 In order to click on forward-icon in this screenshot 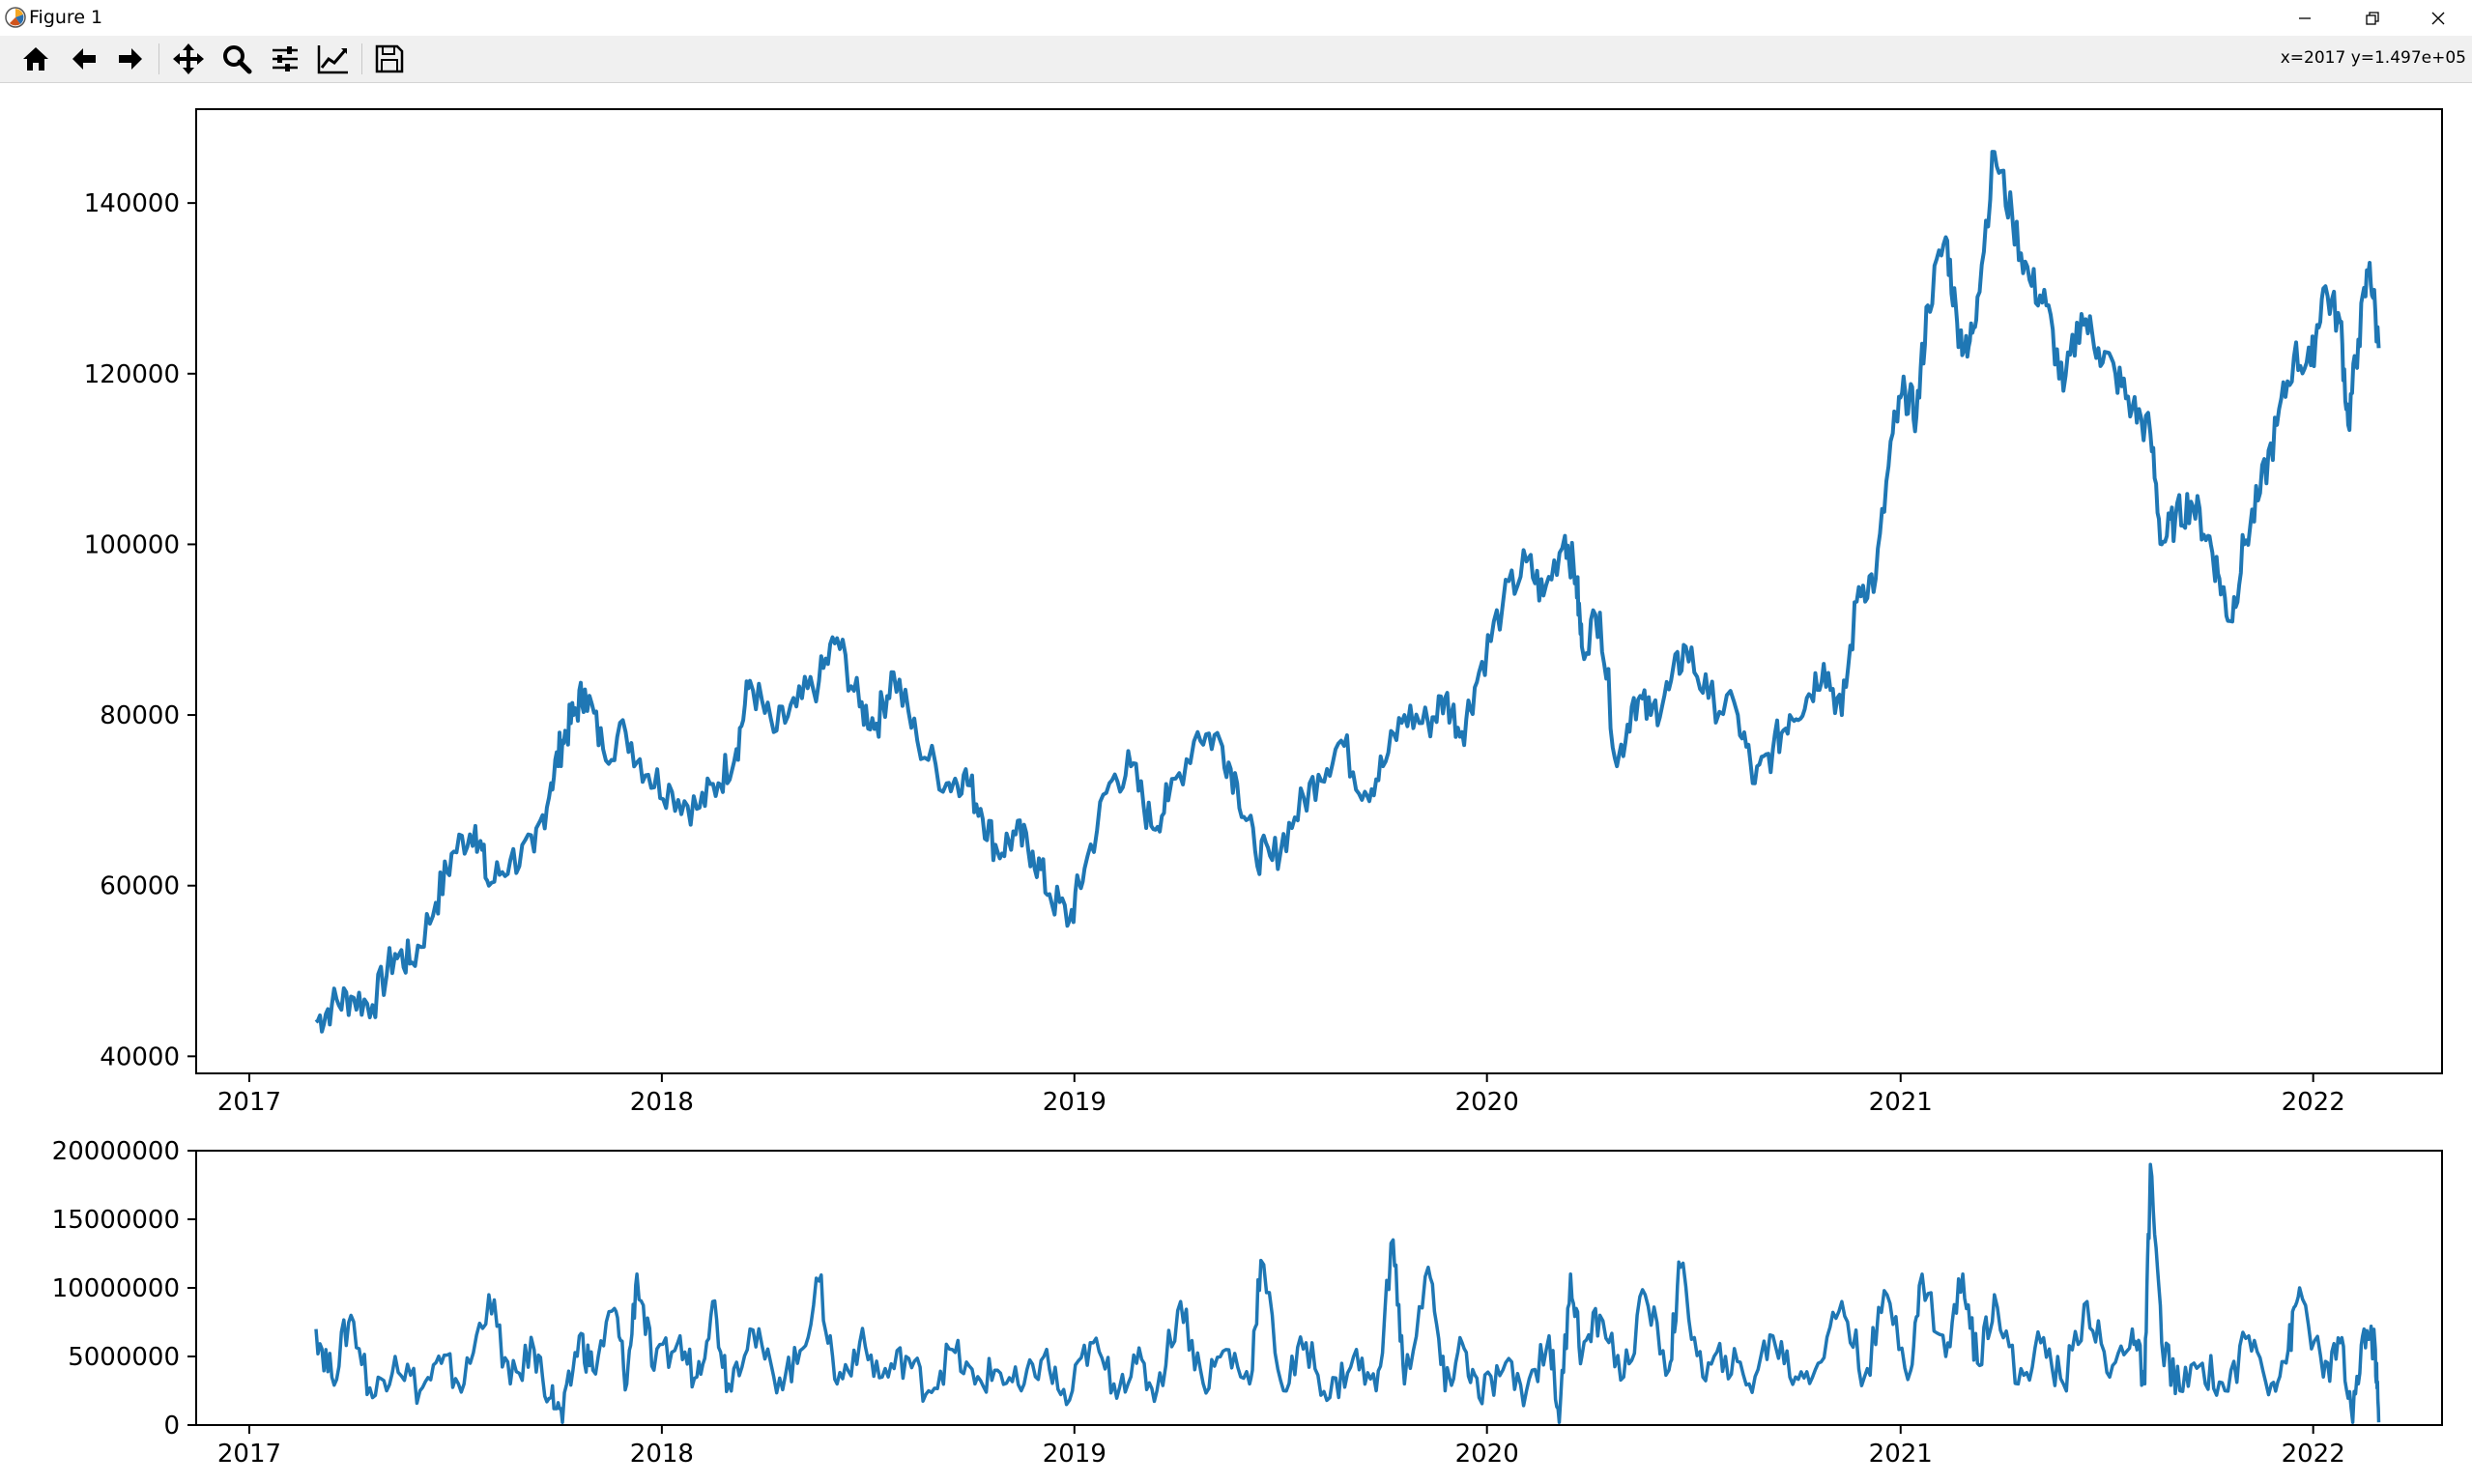, I will do `click(130, 59)`.